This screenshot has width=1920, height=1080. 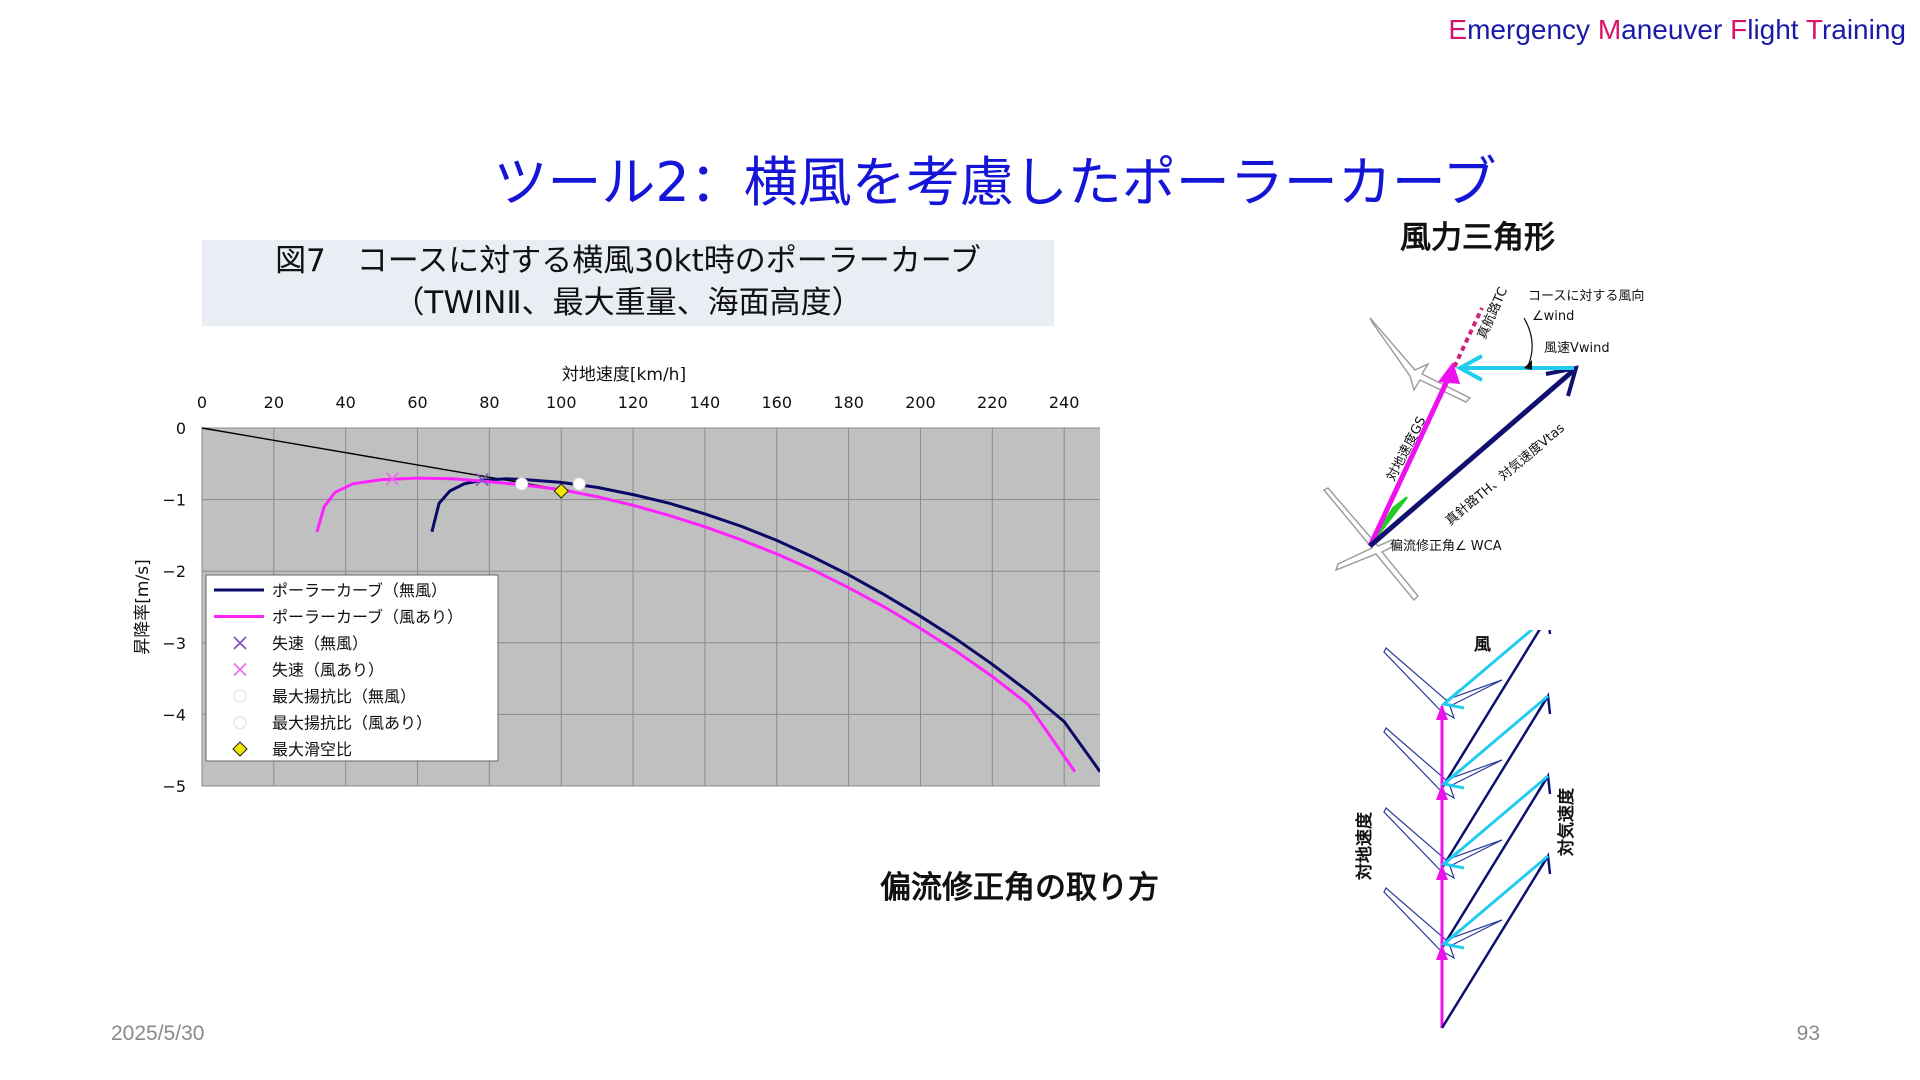 I want to click on brand-word-m: aneuver, so click(x=1676, y=29).